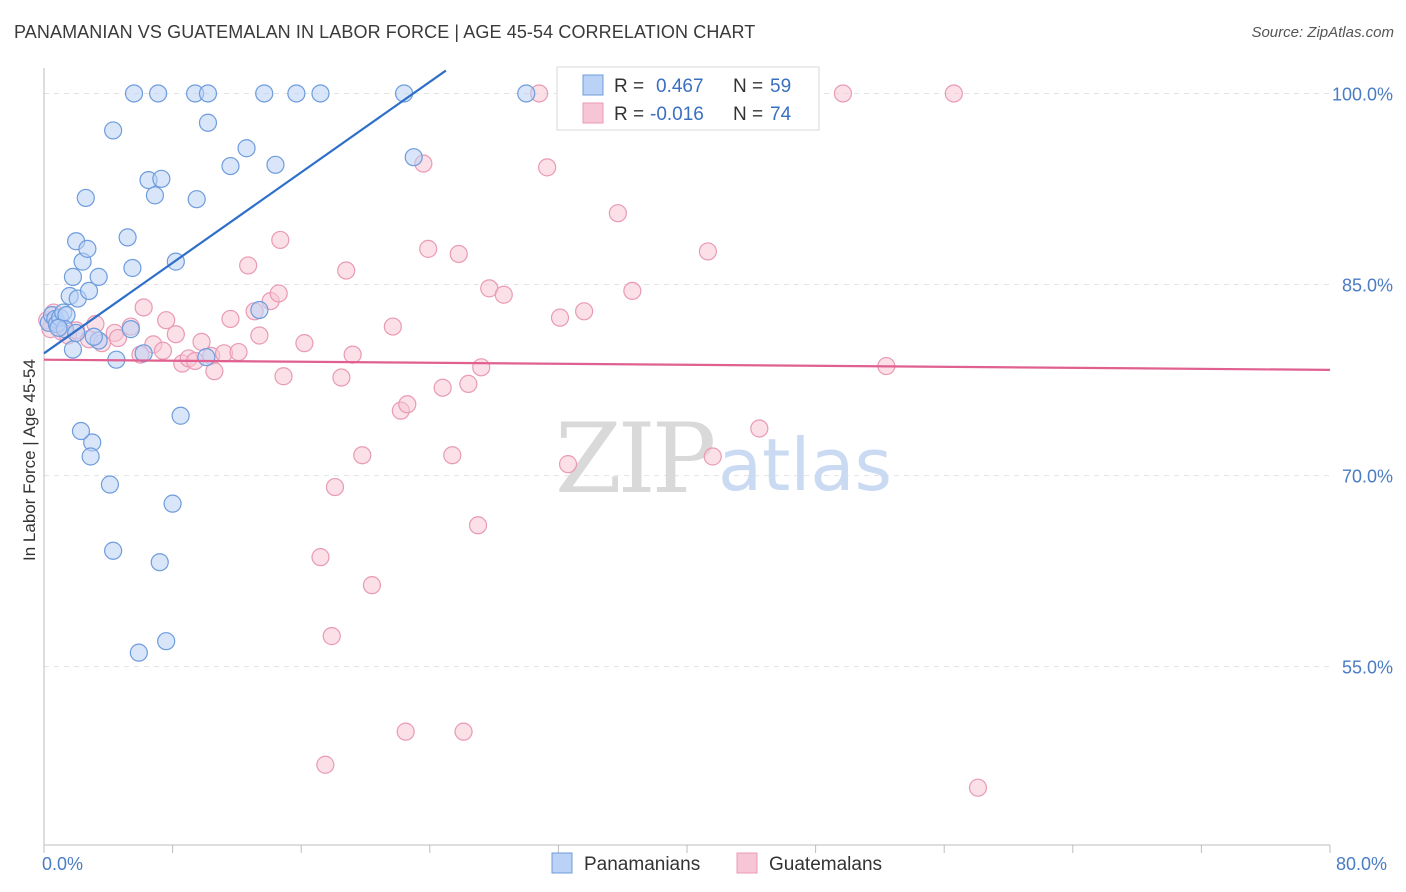 The image size is (1406, 892). What do you see at coordinates (634, 459) in the screenshot?
I see `watermark-zip: ZIP` at bounding box center [634, 459].